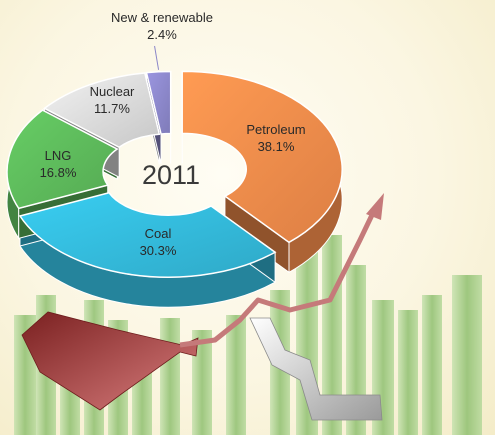 The image size is (495, 435). I want to click on slice-lng, so click(62, 159).